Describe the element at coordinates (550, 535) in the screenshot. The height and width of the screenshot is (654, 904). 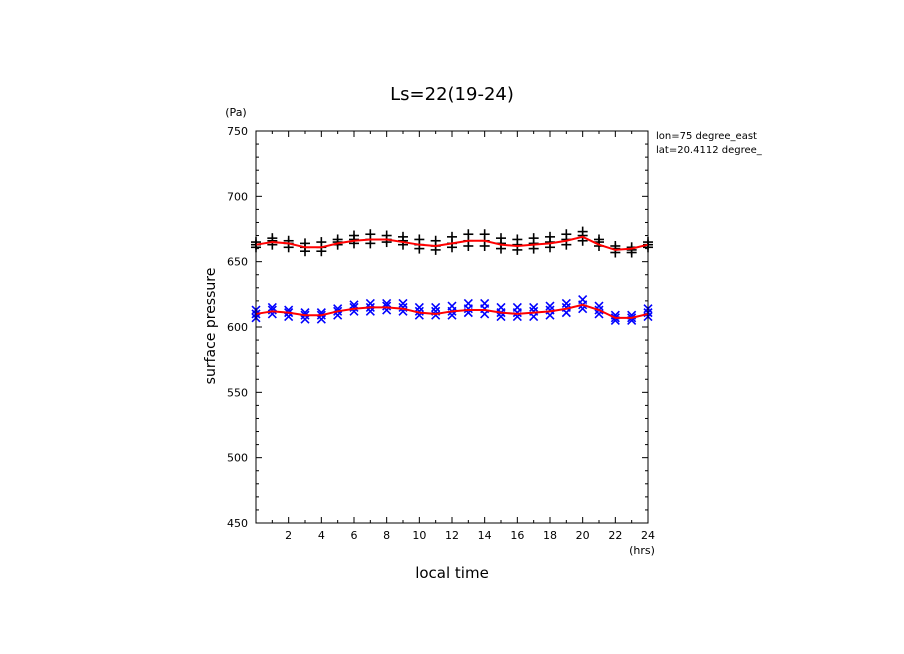
I see `x-tick-label: 18` at that location.